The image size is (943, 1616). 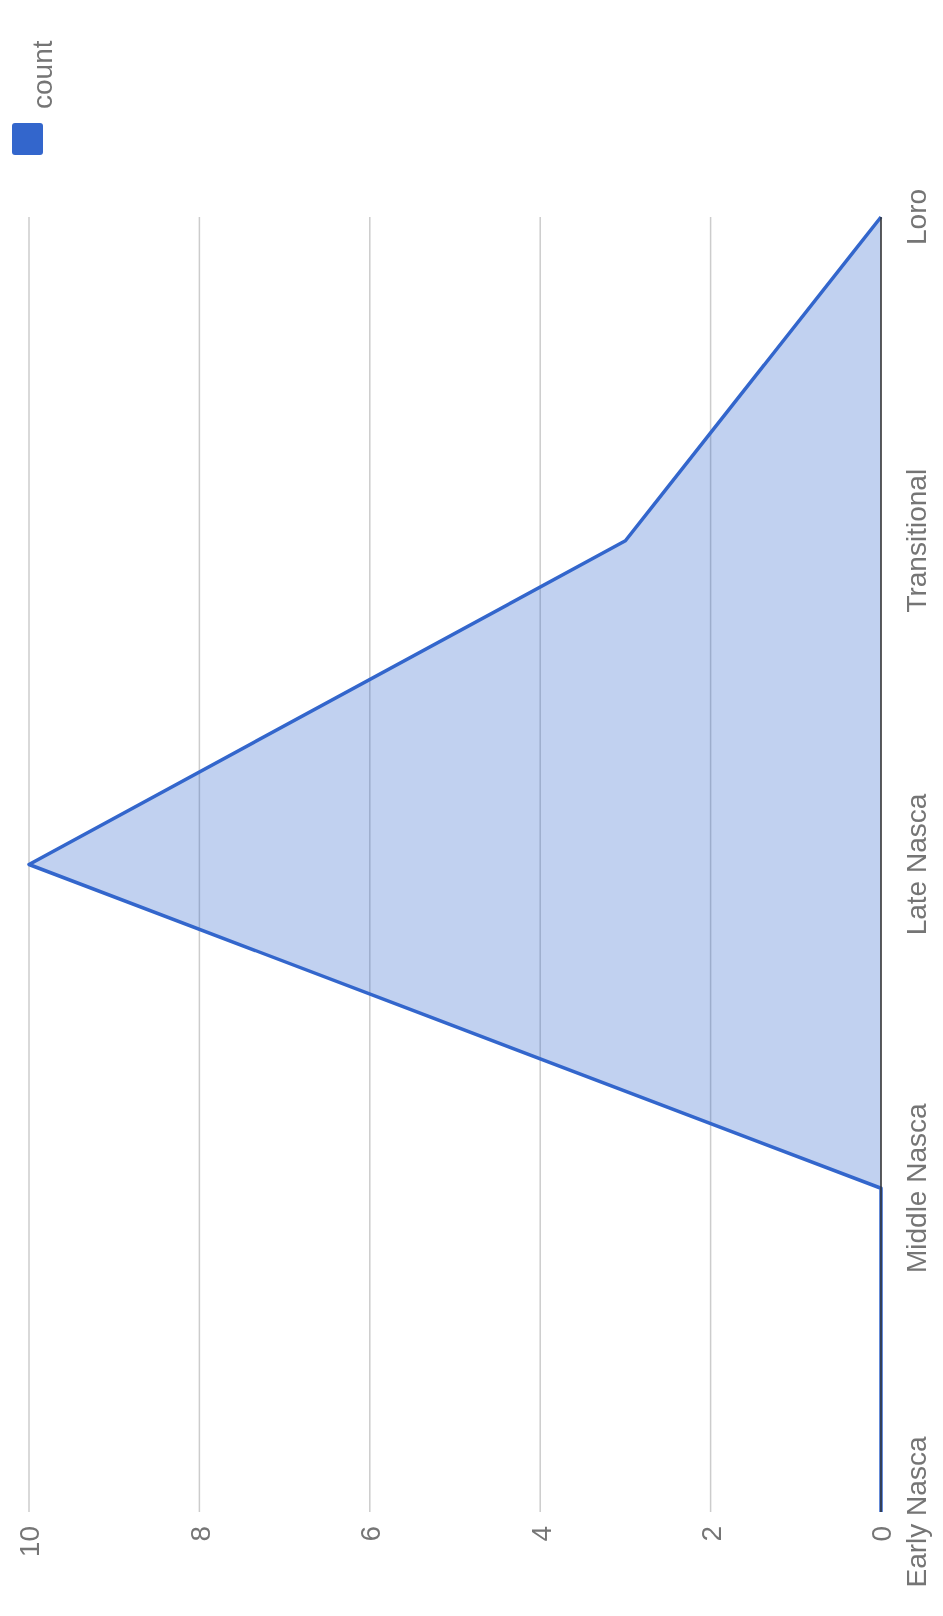 What do you see at coordinates (30, 1542) in the screenshot?
I see `x-tick-label: 10` at bounding box center [30, 1542].